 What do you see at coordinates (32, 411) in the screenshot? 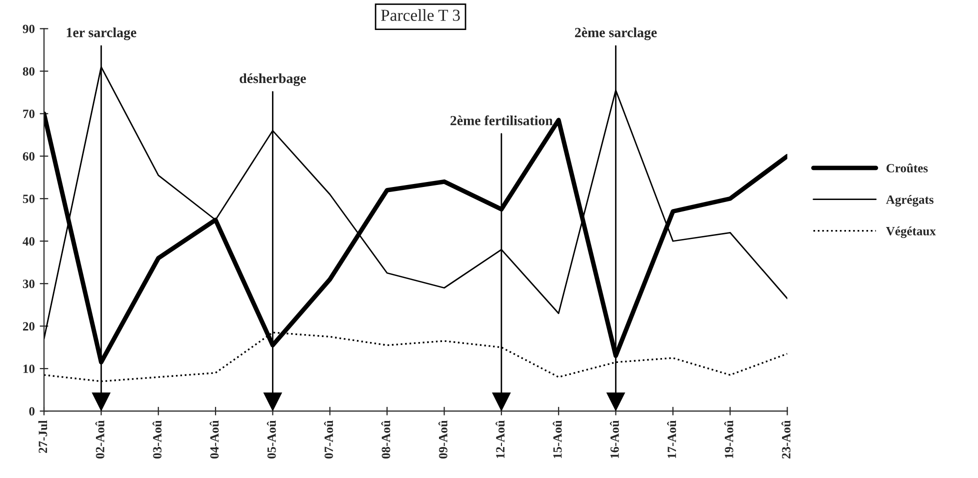
I see `y-tick-label: 0` at bounding box center [32, 411].